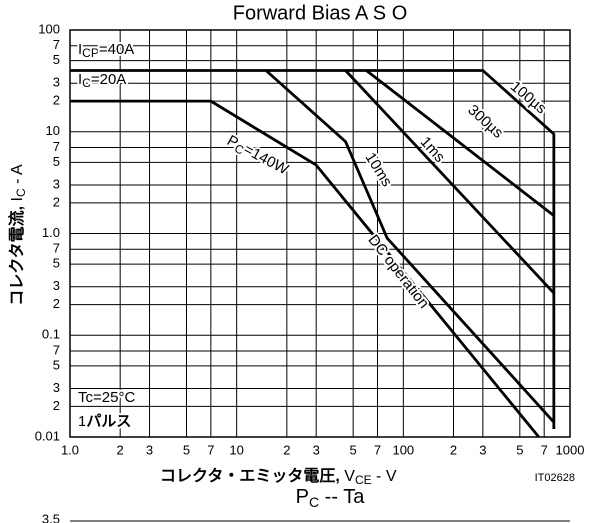 This screenshot has width=591, height=523. I want to click on y-label-i: I, so click(17, 201).